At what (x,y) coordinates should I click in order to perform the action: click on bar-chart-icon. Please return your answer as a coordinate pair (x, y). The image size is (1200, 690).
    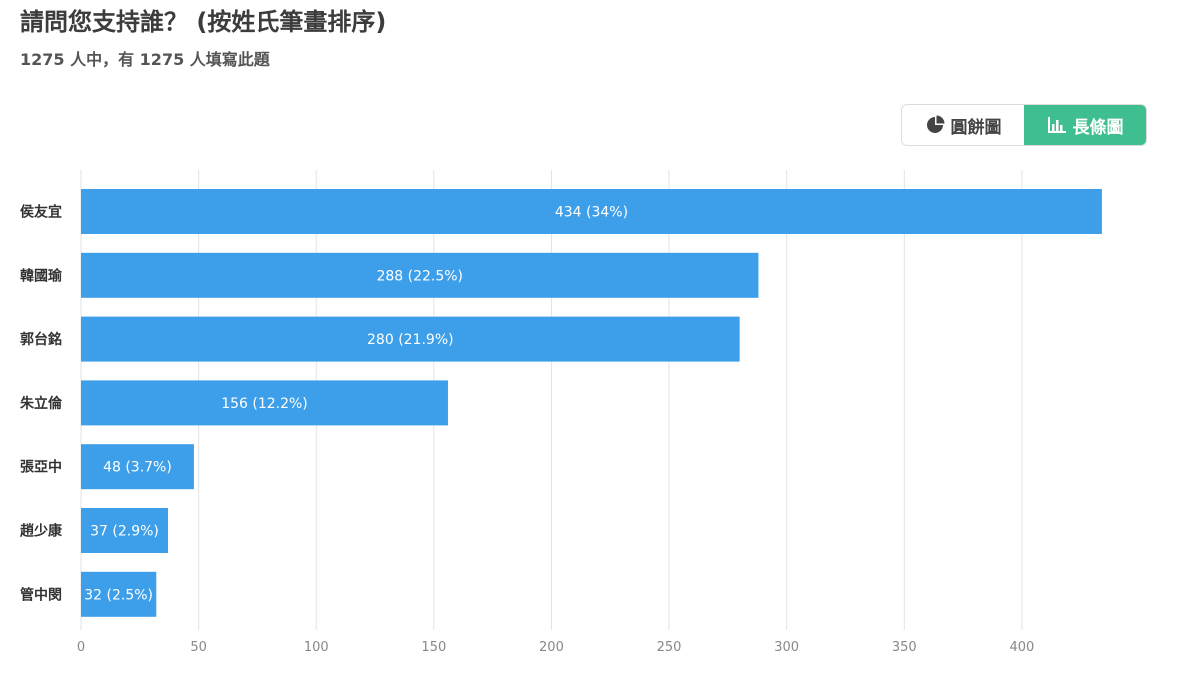
    Looking at the image, I should click on (1057, 125).